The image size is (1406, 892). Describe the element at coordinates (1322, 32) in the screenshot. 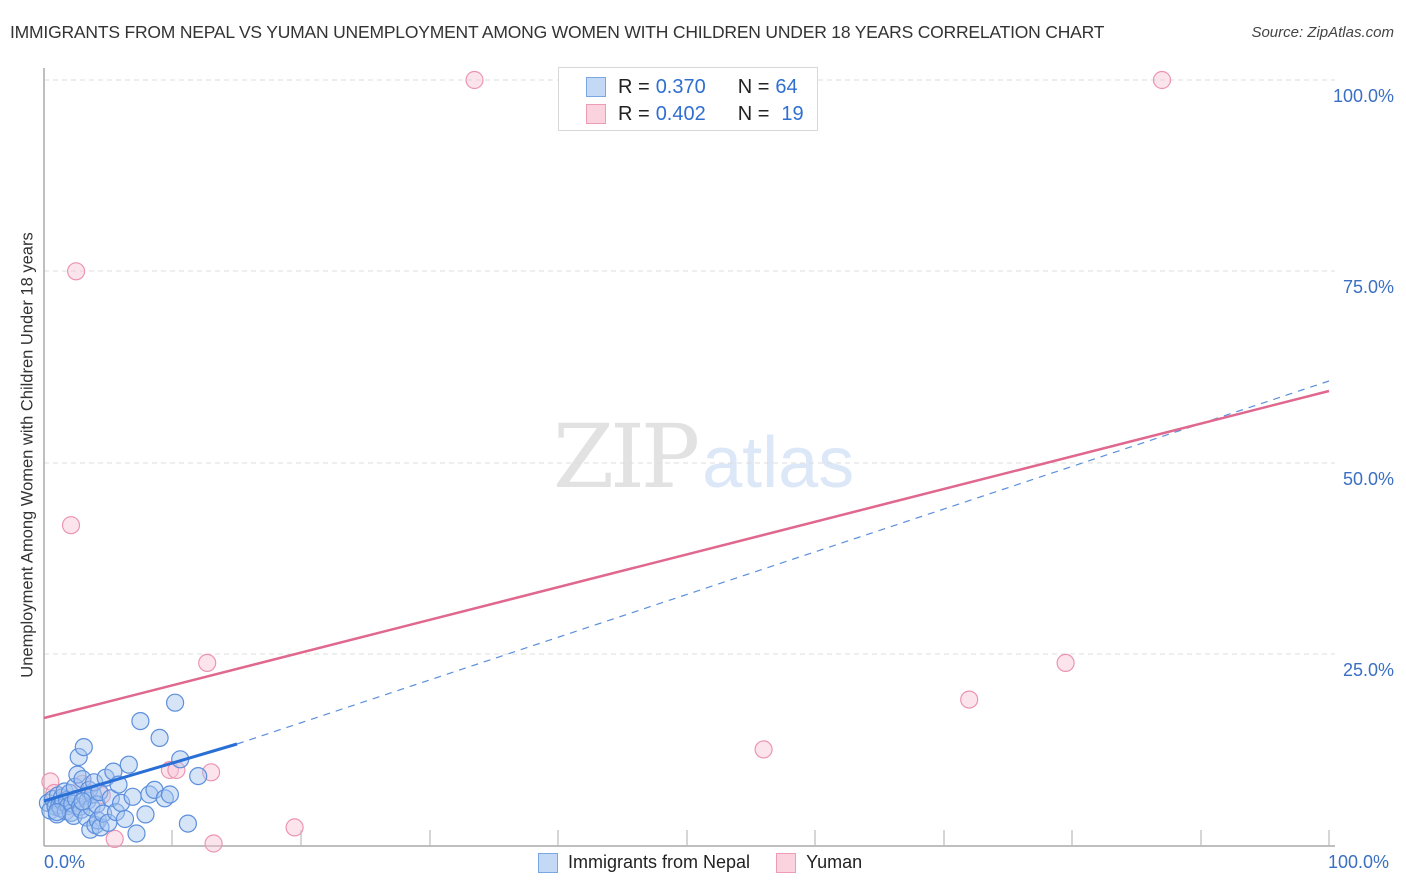

I see `source-credit: Source: ZipAtlas.com` at that location.